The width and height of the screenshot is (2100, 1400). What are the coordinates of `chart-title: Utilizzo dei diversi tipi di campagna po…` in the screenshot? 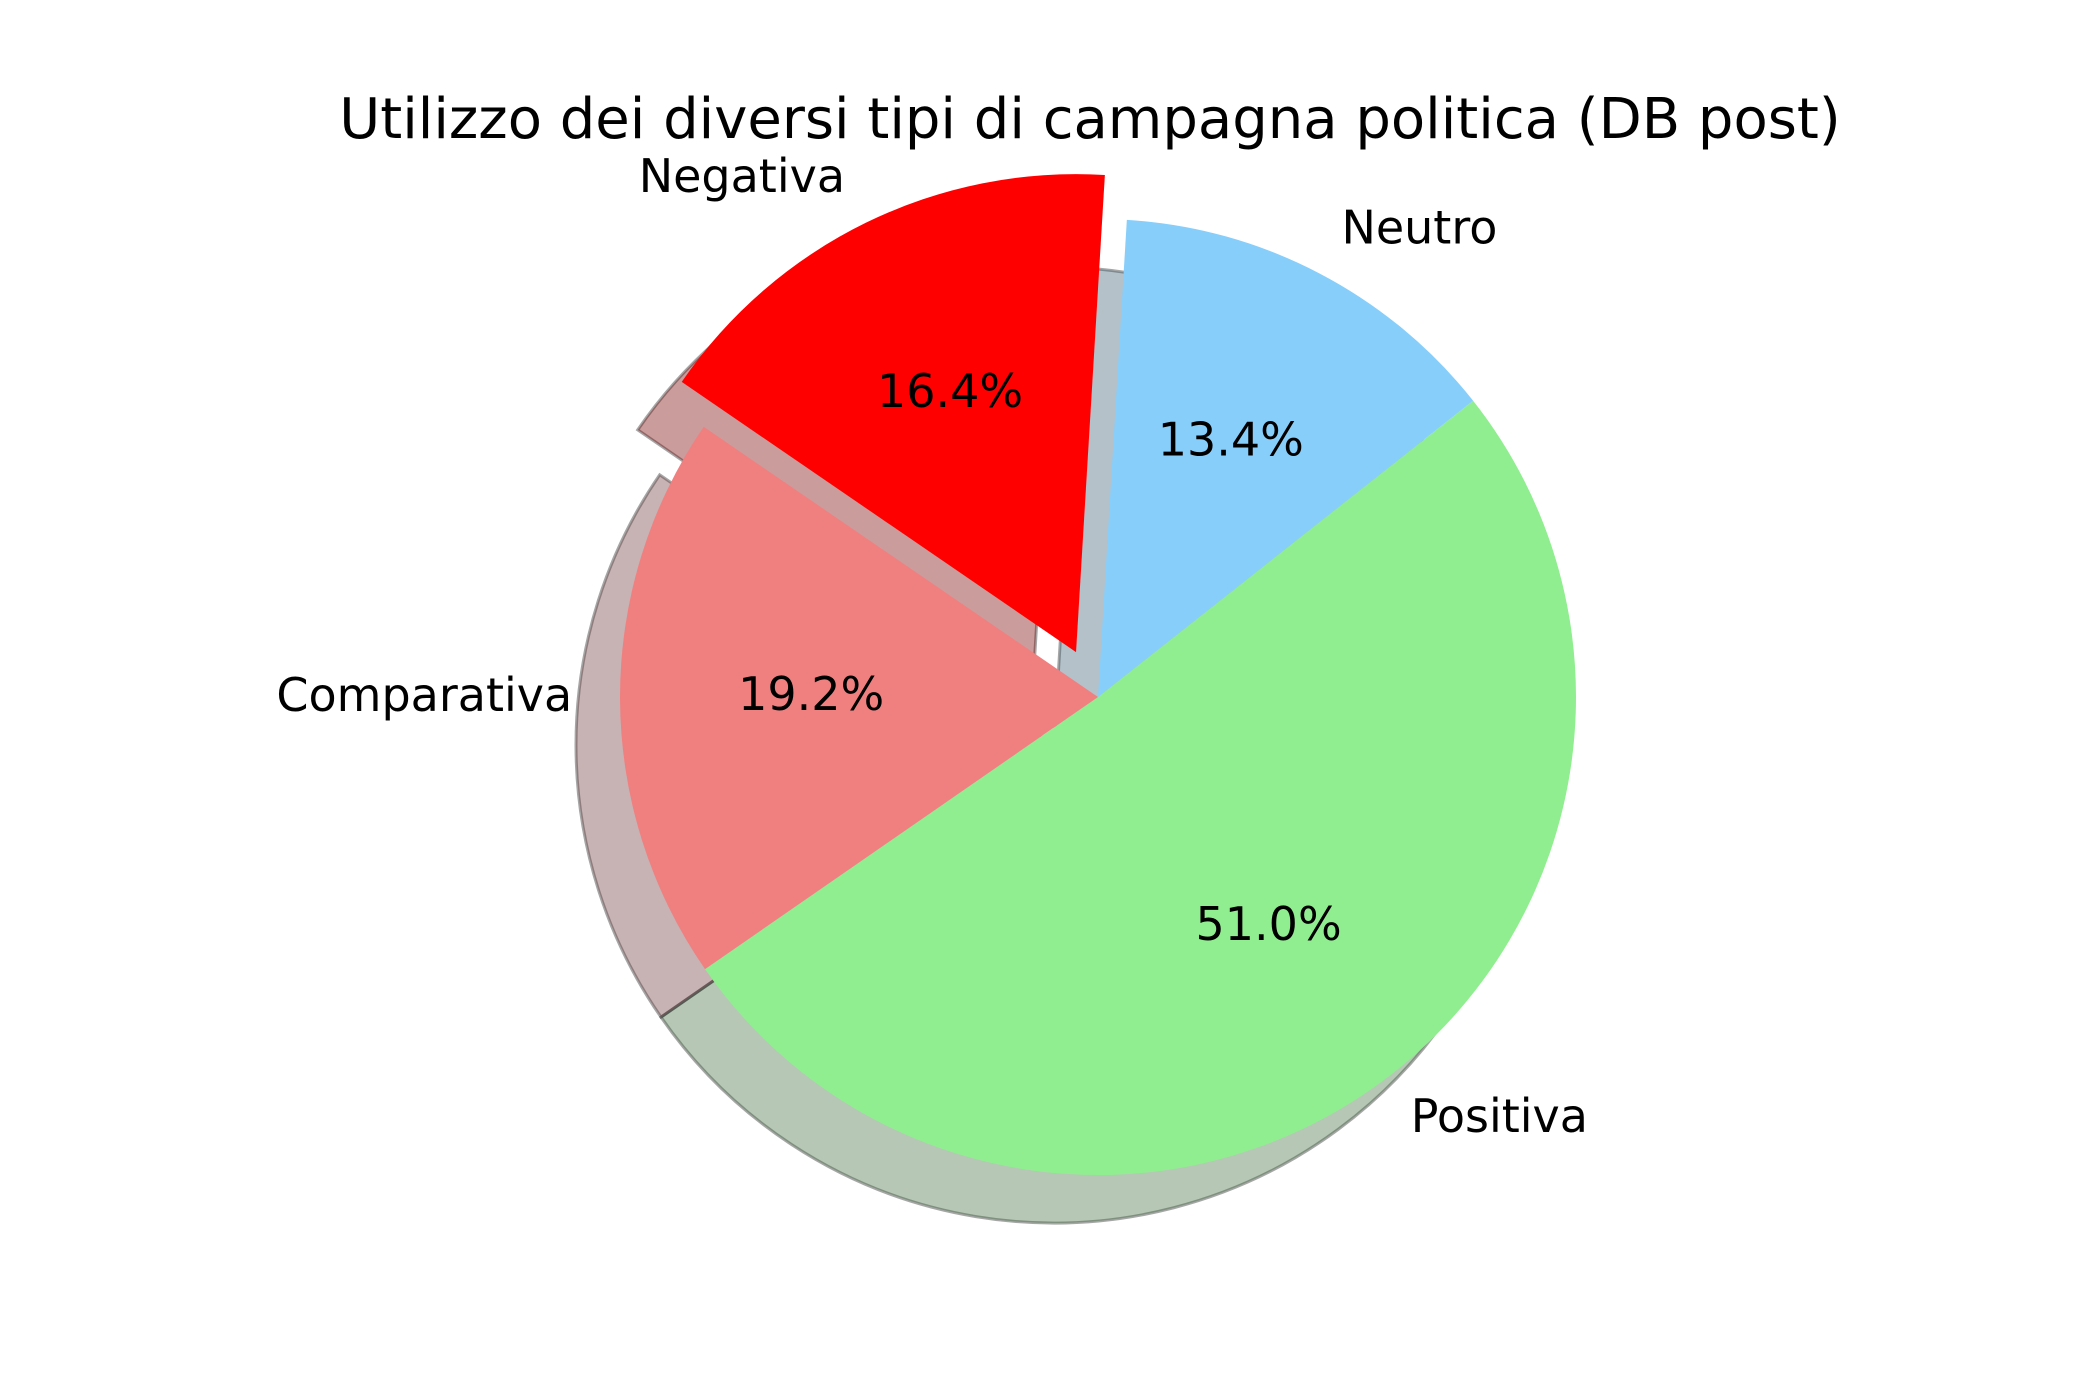 It's located at (1089, 119).